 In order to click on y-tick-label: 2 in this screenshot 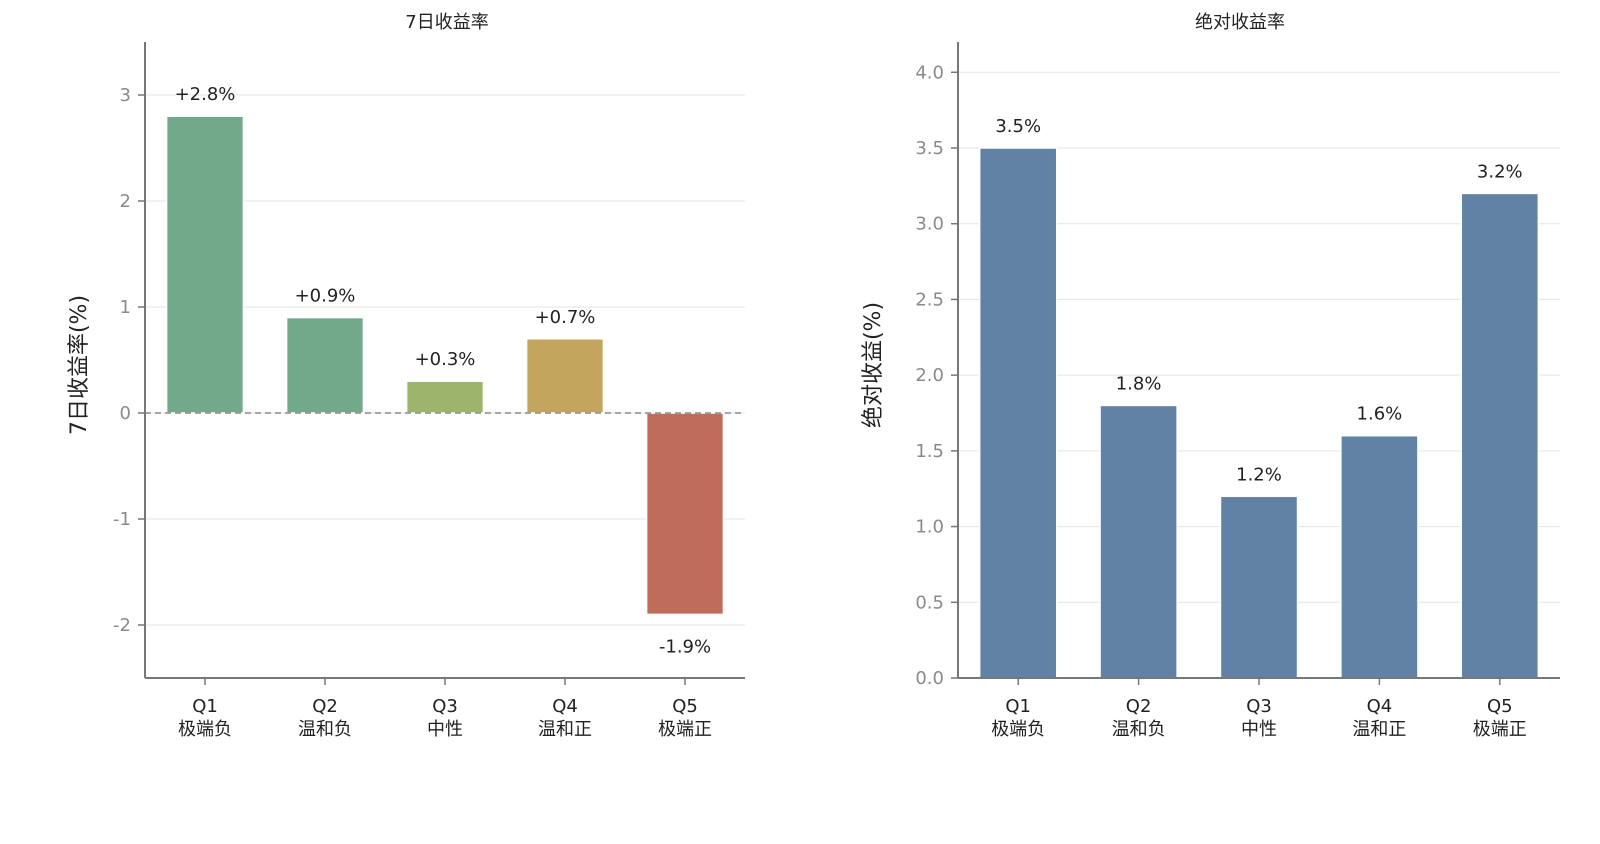, I will do `click(125, 201)`.